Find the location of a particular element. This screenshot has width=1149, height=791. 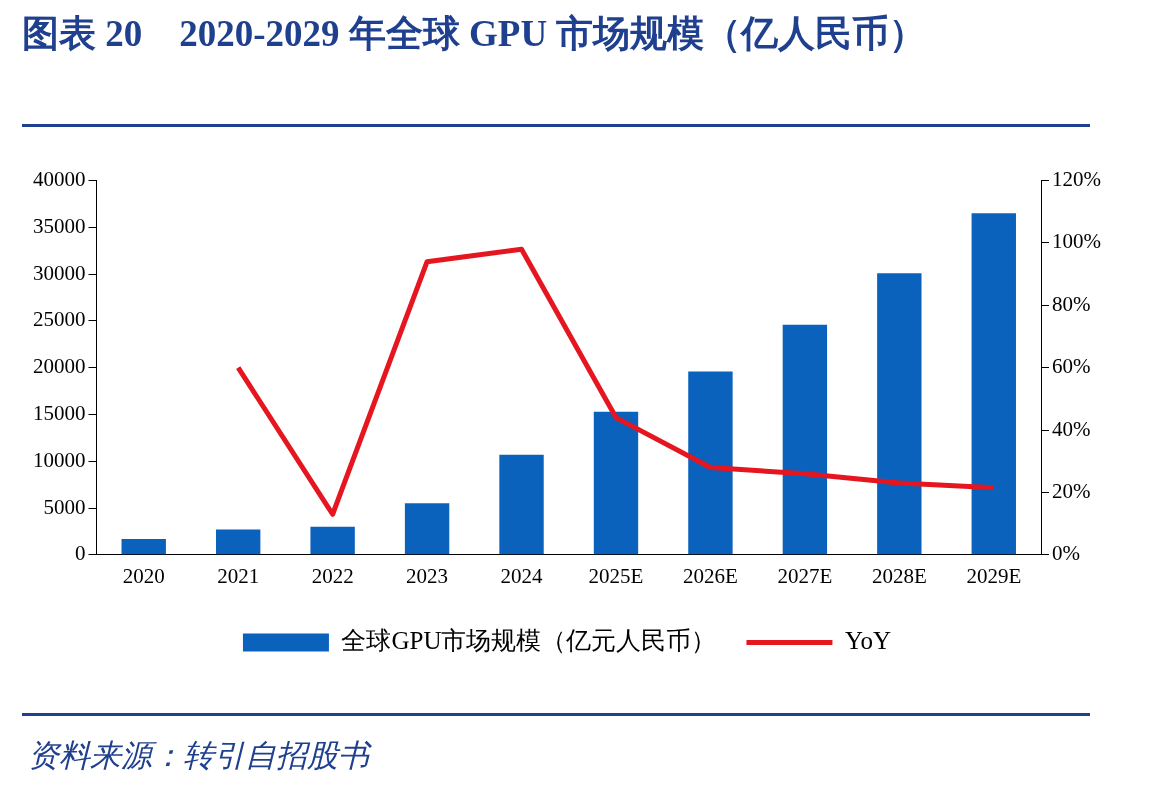

x-tick-label: 2024 is located at coordinates (522, 575).